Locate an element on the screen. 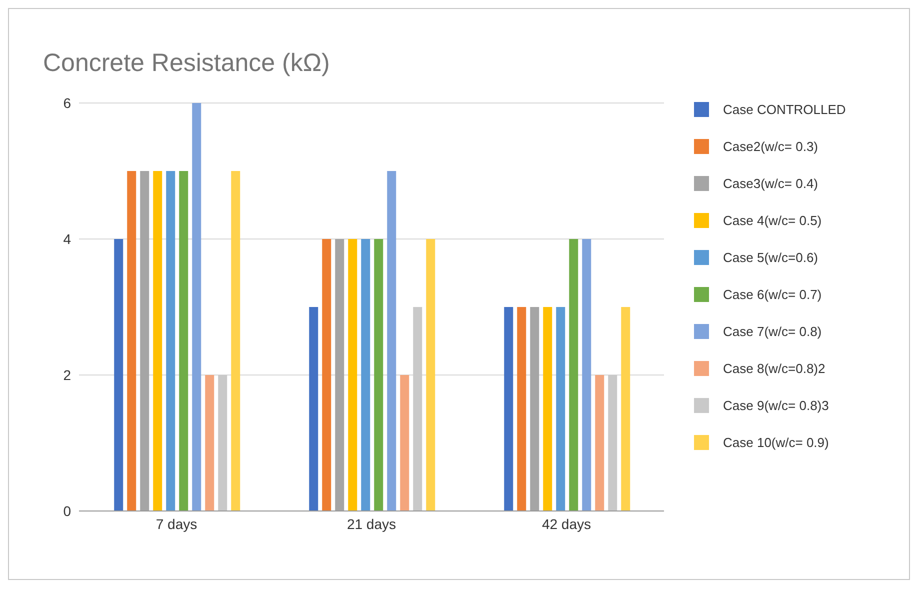 This screenshot has width=912, height=589. legend-label: Case 10(w/c= 0.9) is located at coordinates (776, 442).